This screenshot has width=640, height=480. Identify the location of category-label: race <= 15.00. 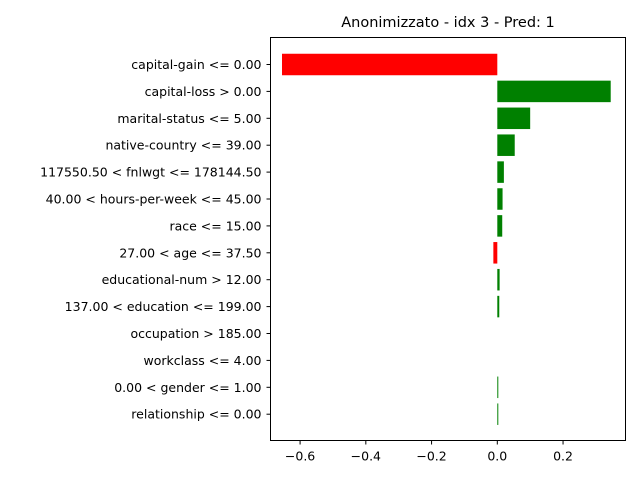
(215, 225).